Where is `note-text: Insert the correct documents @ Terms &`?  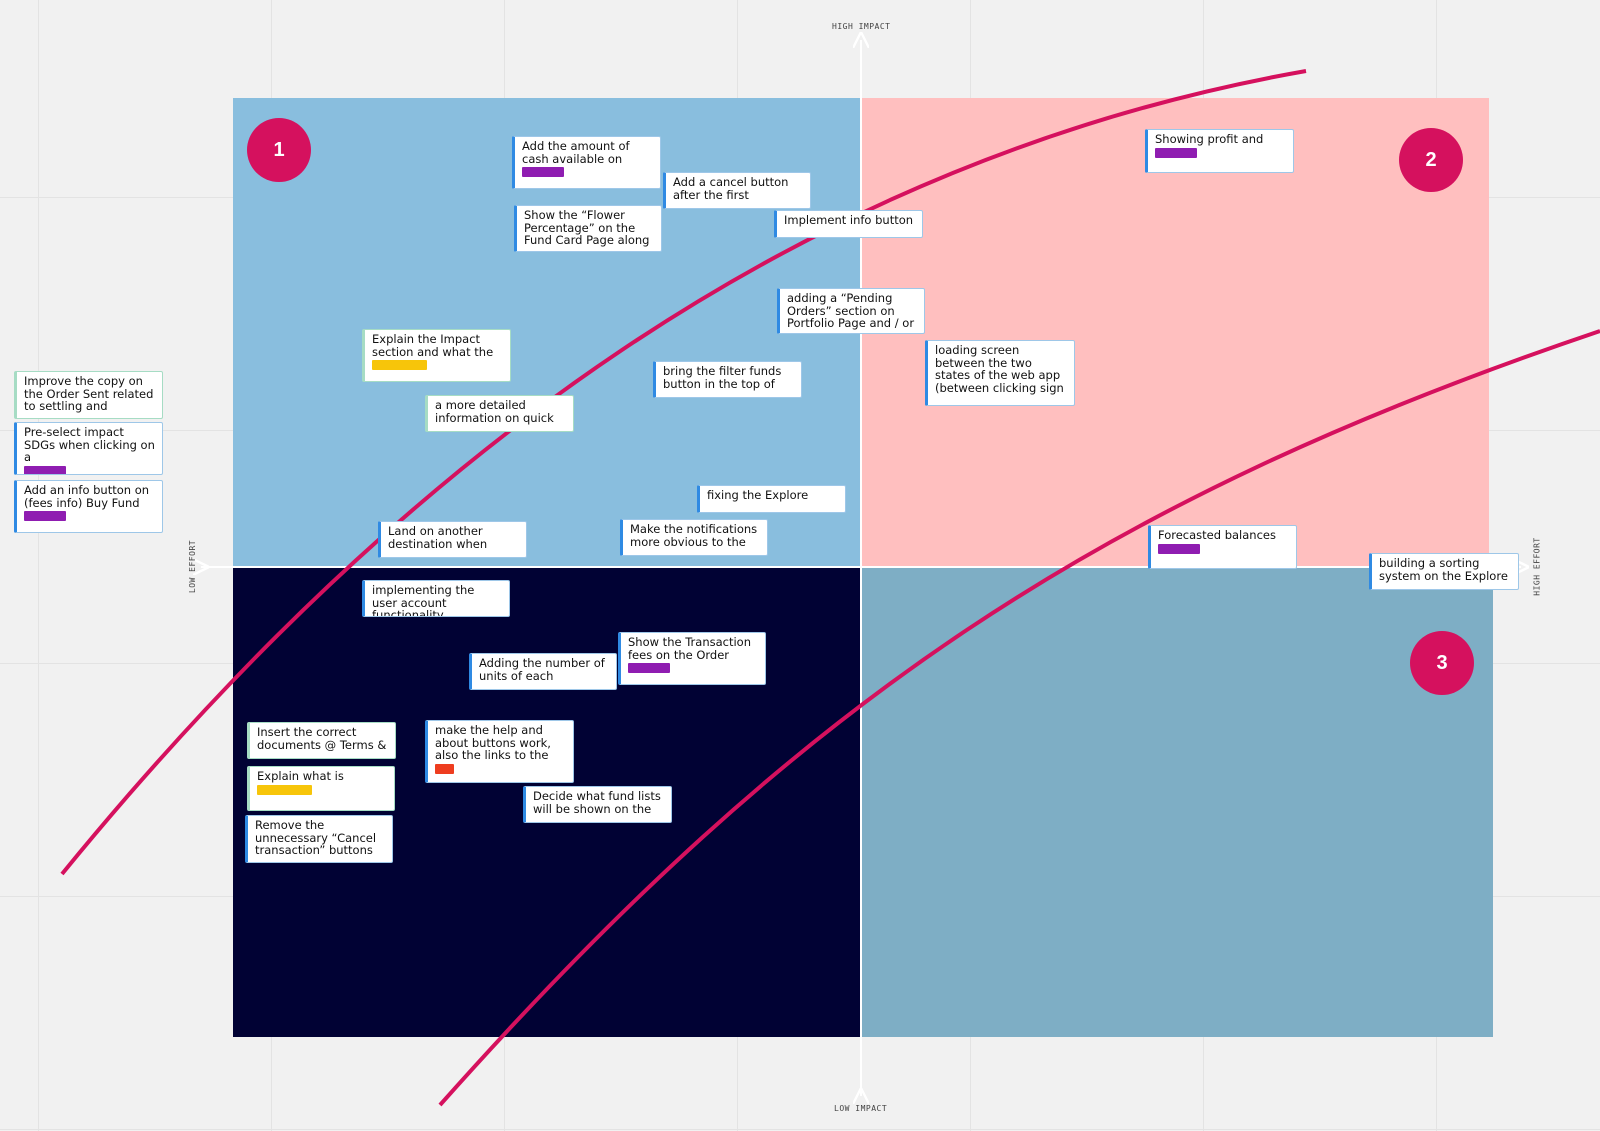 note-text: Insert the correct documents @ Terms & is located at coordinates (322, 738).